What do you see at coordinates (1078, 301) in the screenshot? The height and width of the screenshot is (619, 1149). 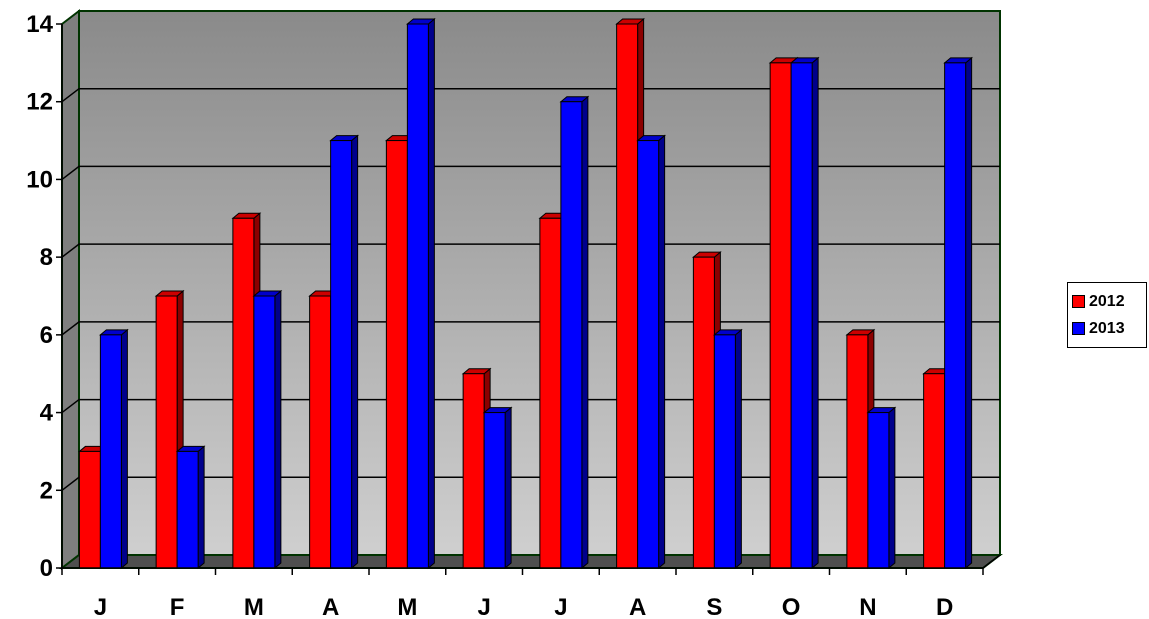 I see `legend-swatch-2012` at bounding box center [1078, 301].